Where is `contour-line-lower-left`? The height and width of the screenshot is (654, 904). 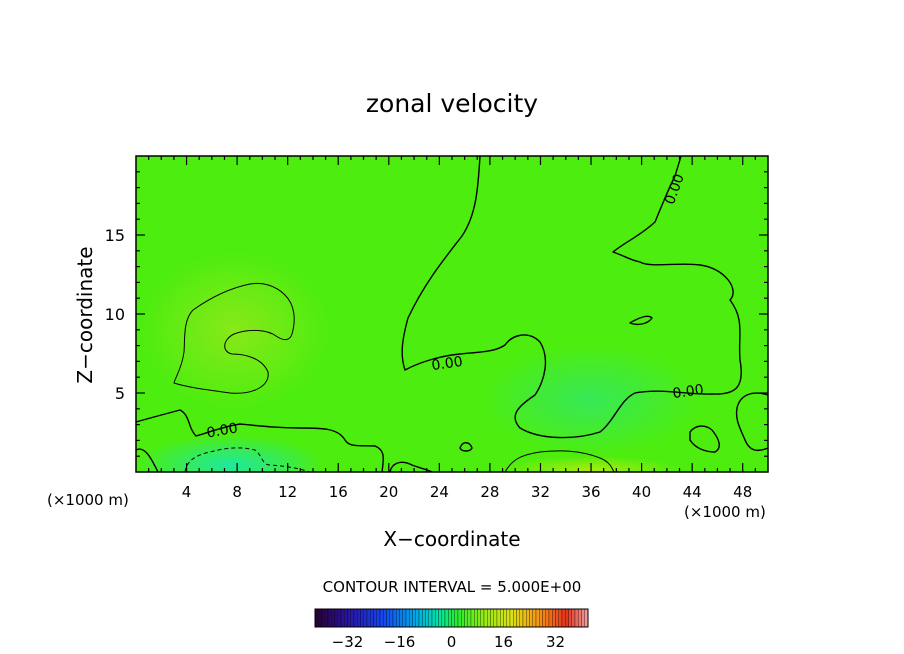
contour-line-lower-left is located at coordinates (260, 440).